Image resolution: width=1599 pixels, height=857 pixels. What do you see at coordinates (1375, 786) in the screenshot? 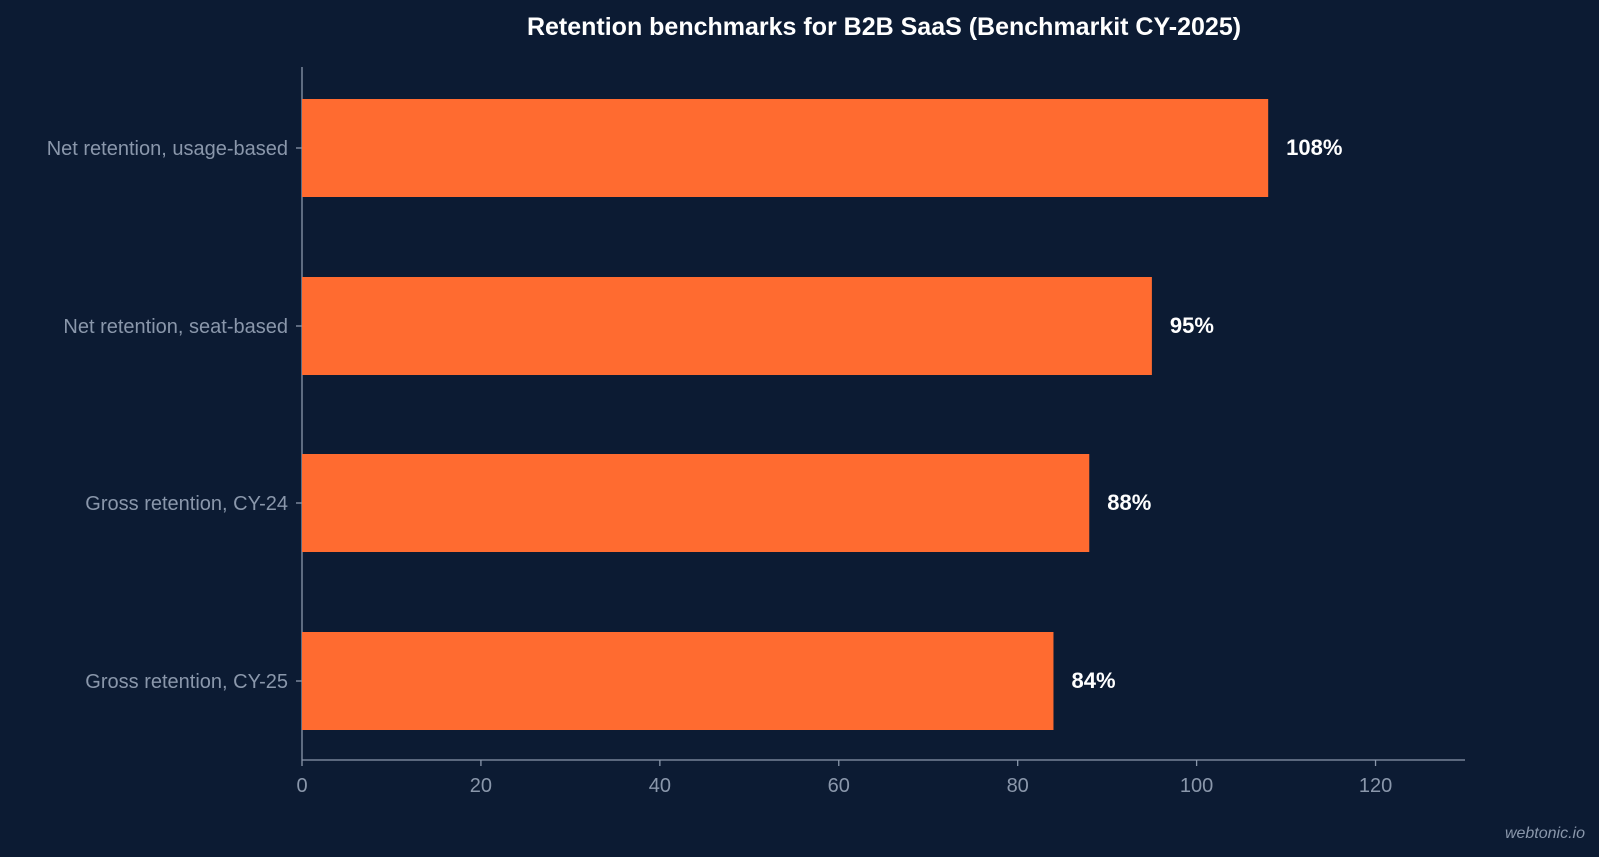
I see `x-tick-label: 120` at bounding box center [1375, 786].